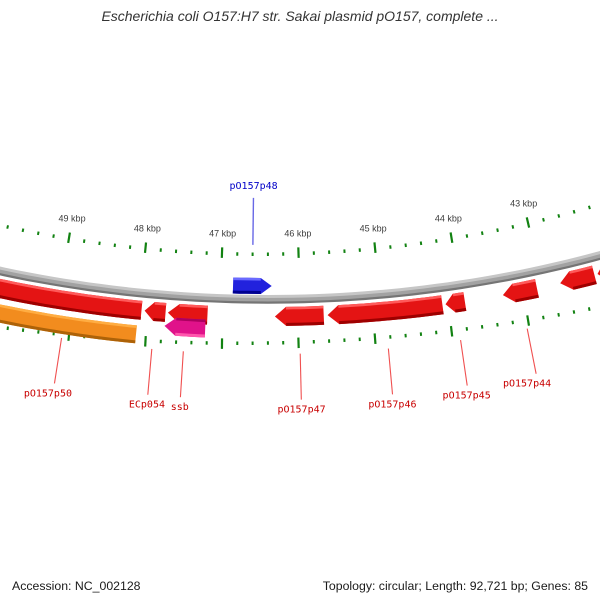  I want to click on gene-callout-ECp054, so click(150, 371).